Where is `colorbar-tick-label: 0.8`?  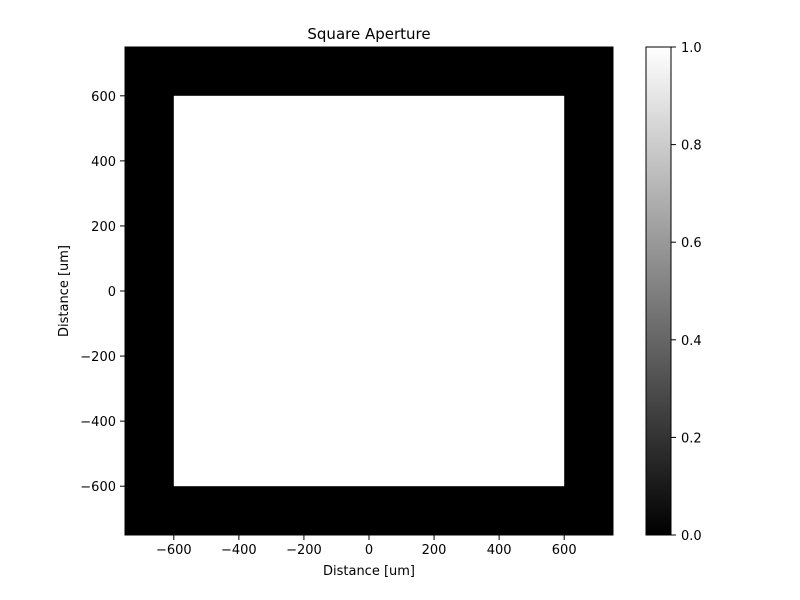 colorbar-tick-label: 0.8 is located at coordinates (691, 146).